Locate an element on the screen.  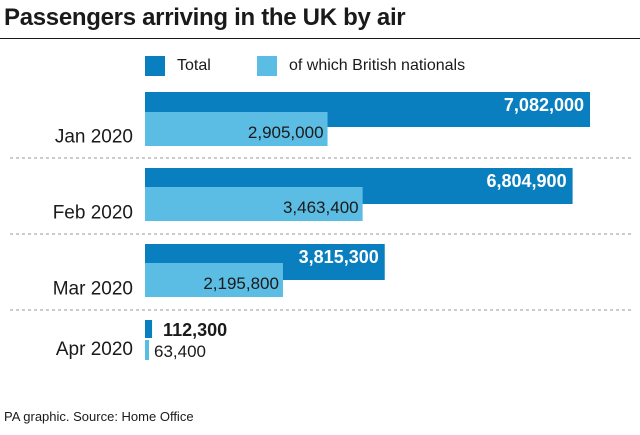
legend-swatch-british-nationals is located at coordinates (267, 66).